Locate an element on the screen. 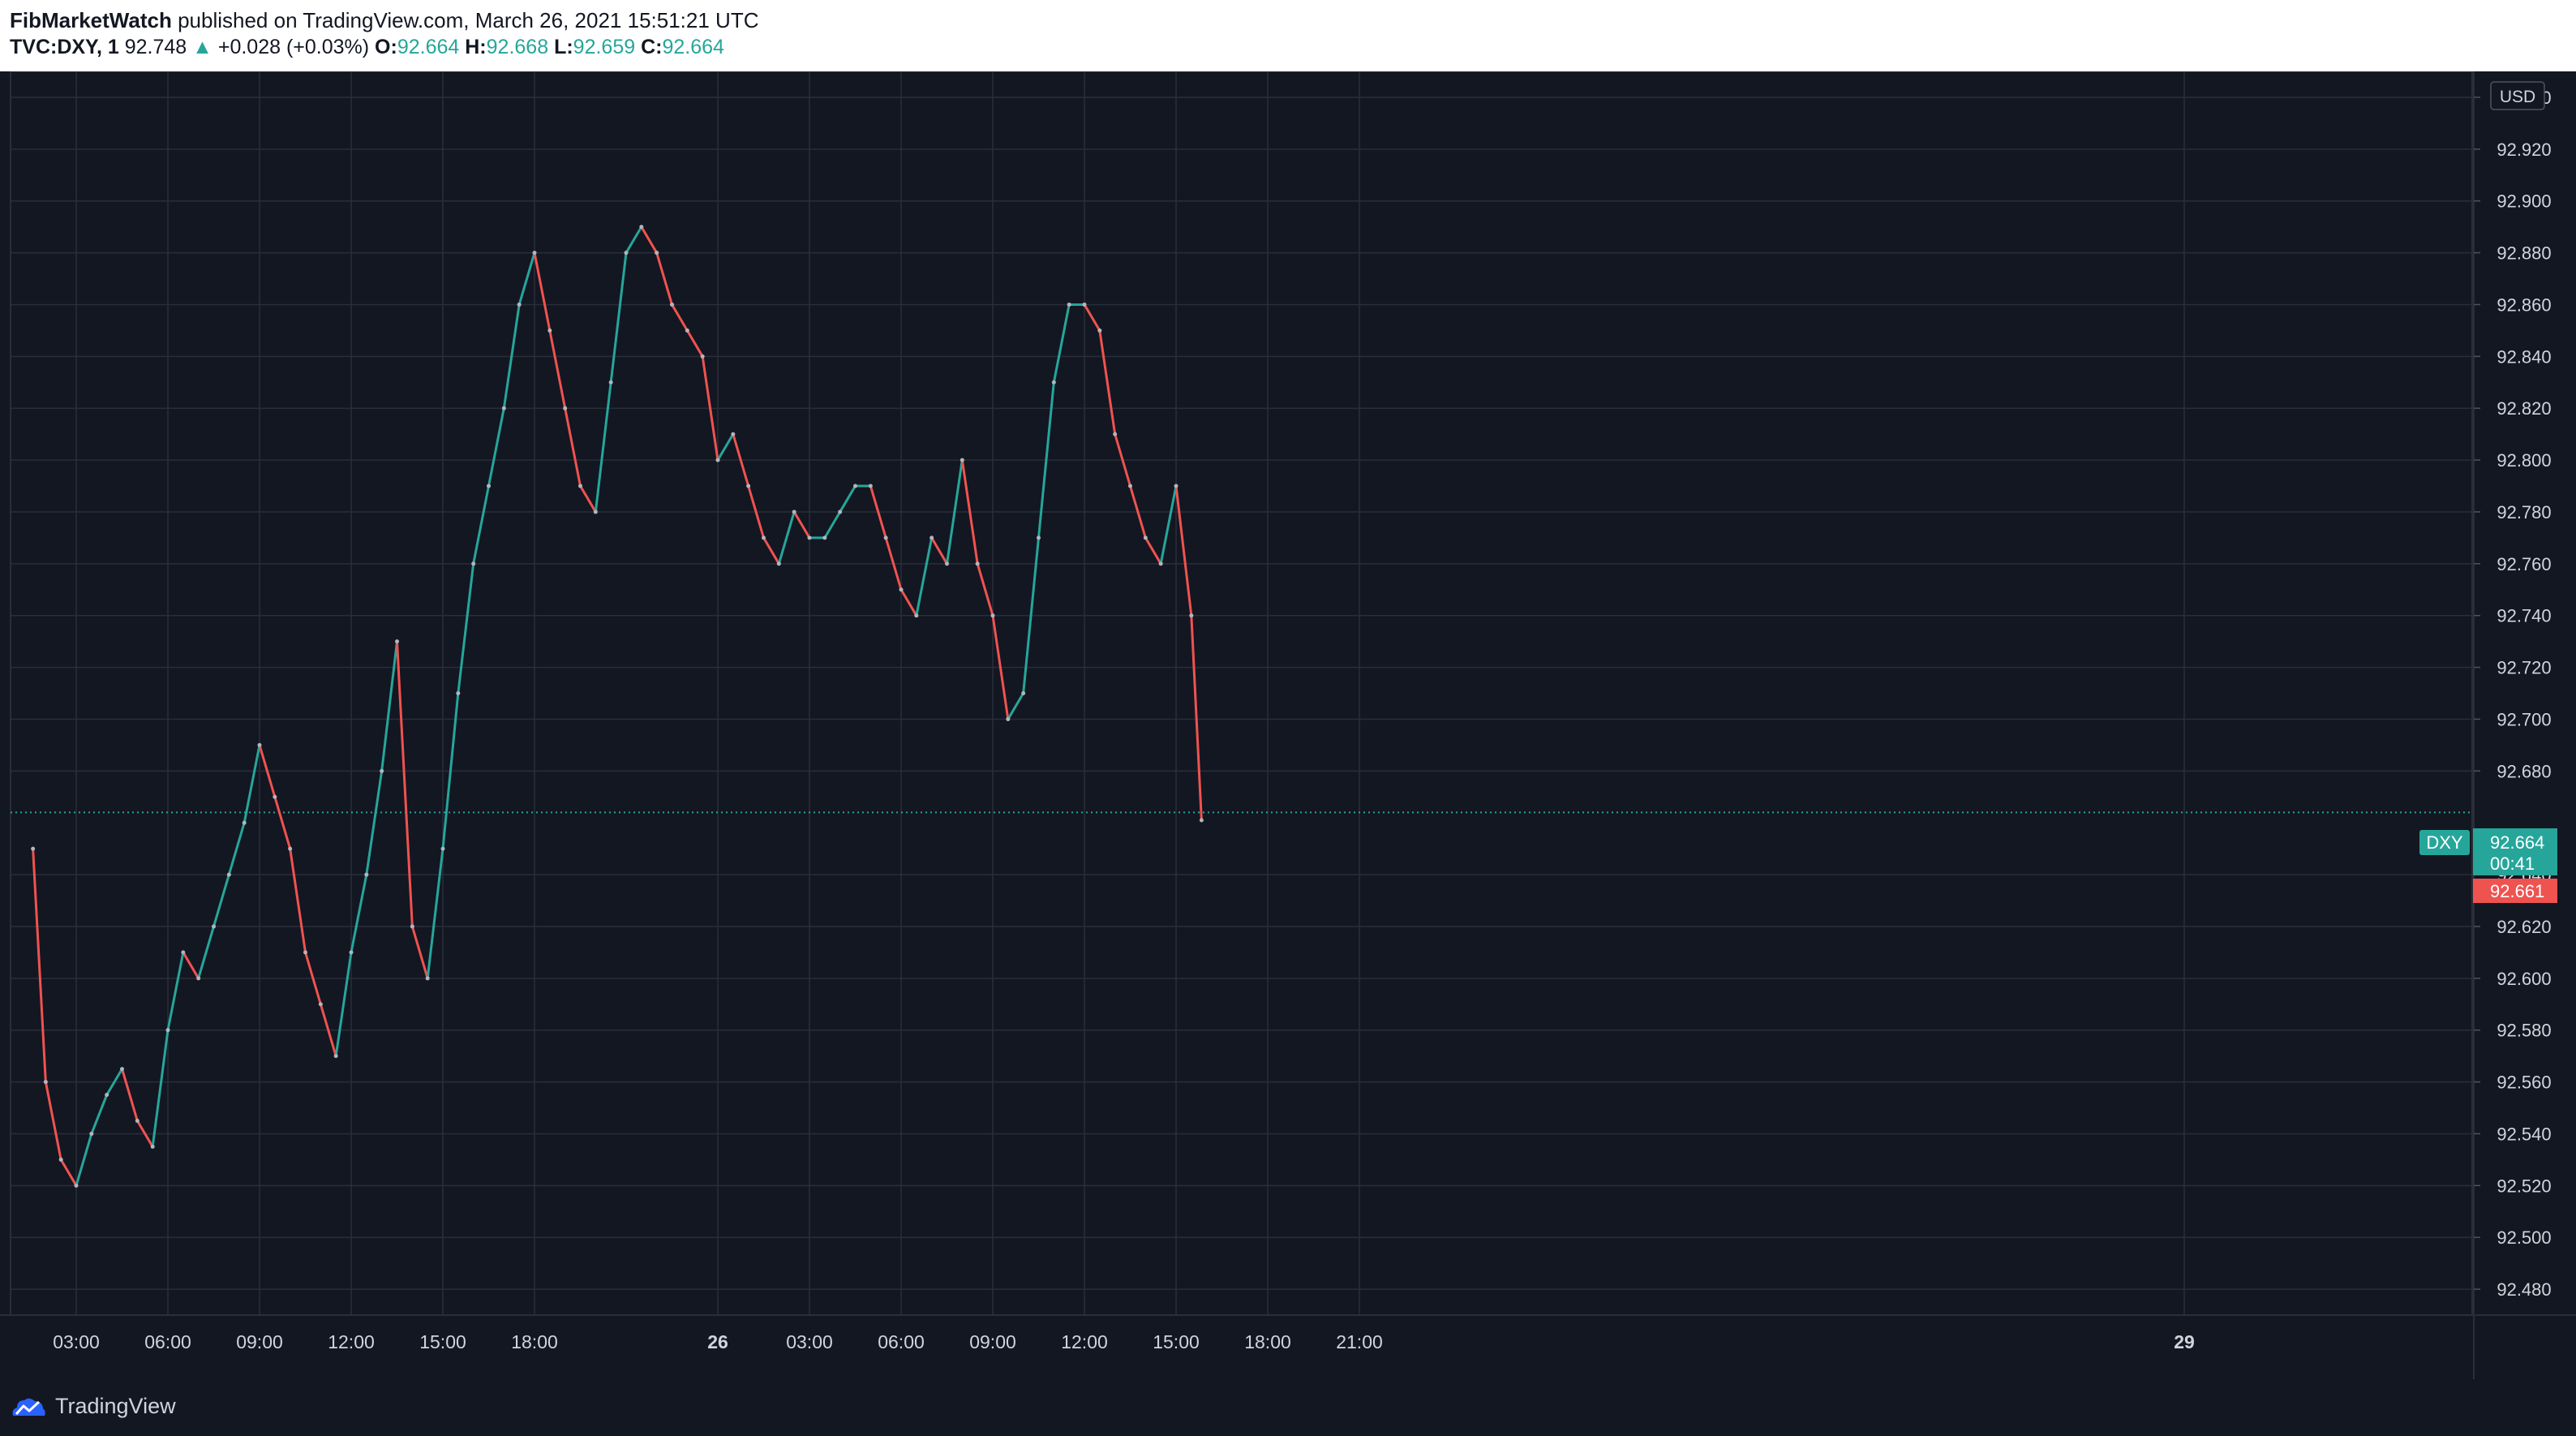 This screenshot has width=2576, height=1436. y-tick-label: 92.800 is located at coordinates (2524, 460).